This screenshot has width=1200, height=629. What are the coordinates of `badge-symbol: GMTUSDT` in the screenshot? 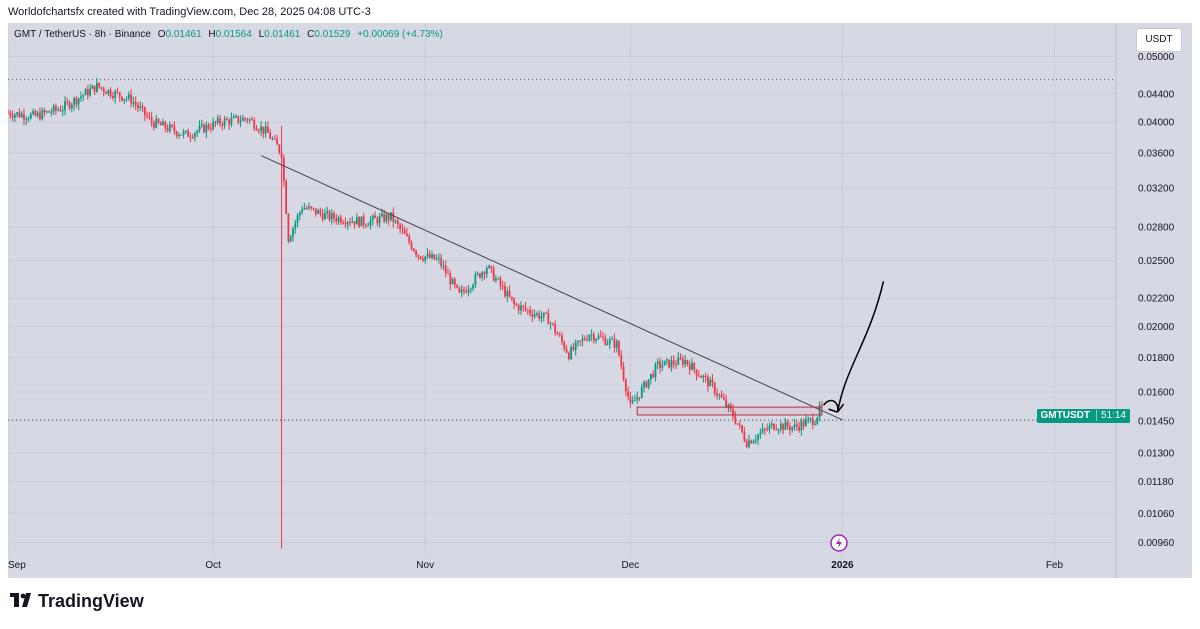 It's located at (1065, 415).